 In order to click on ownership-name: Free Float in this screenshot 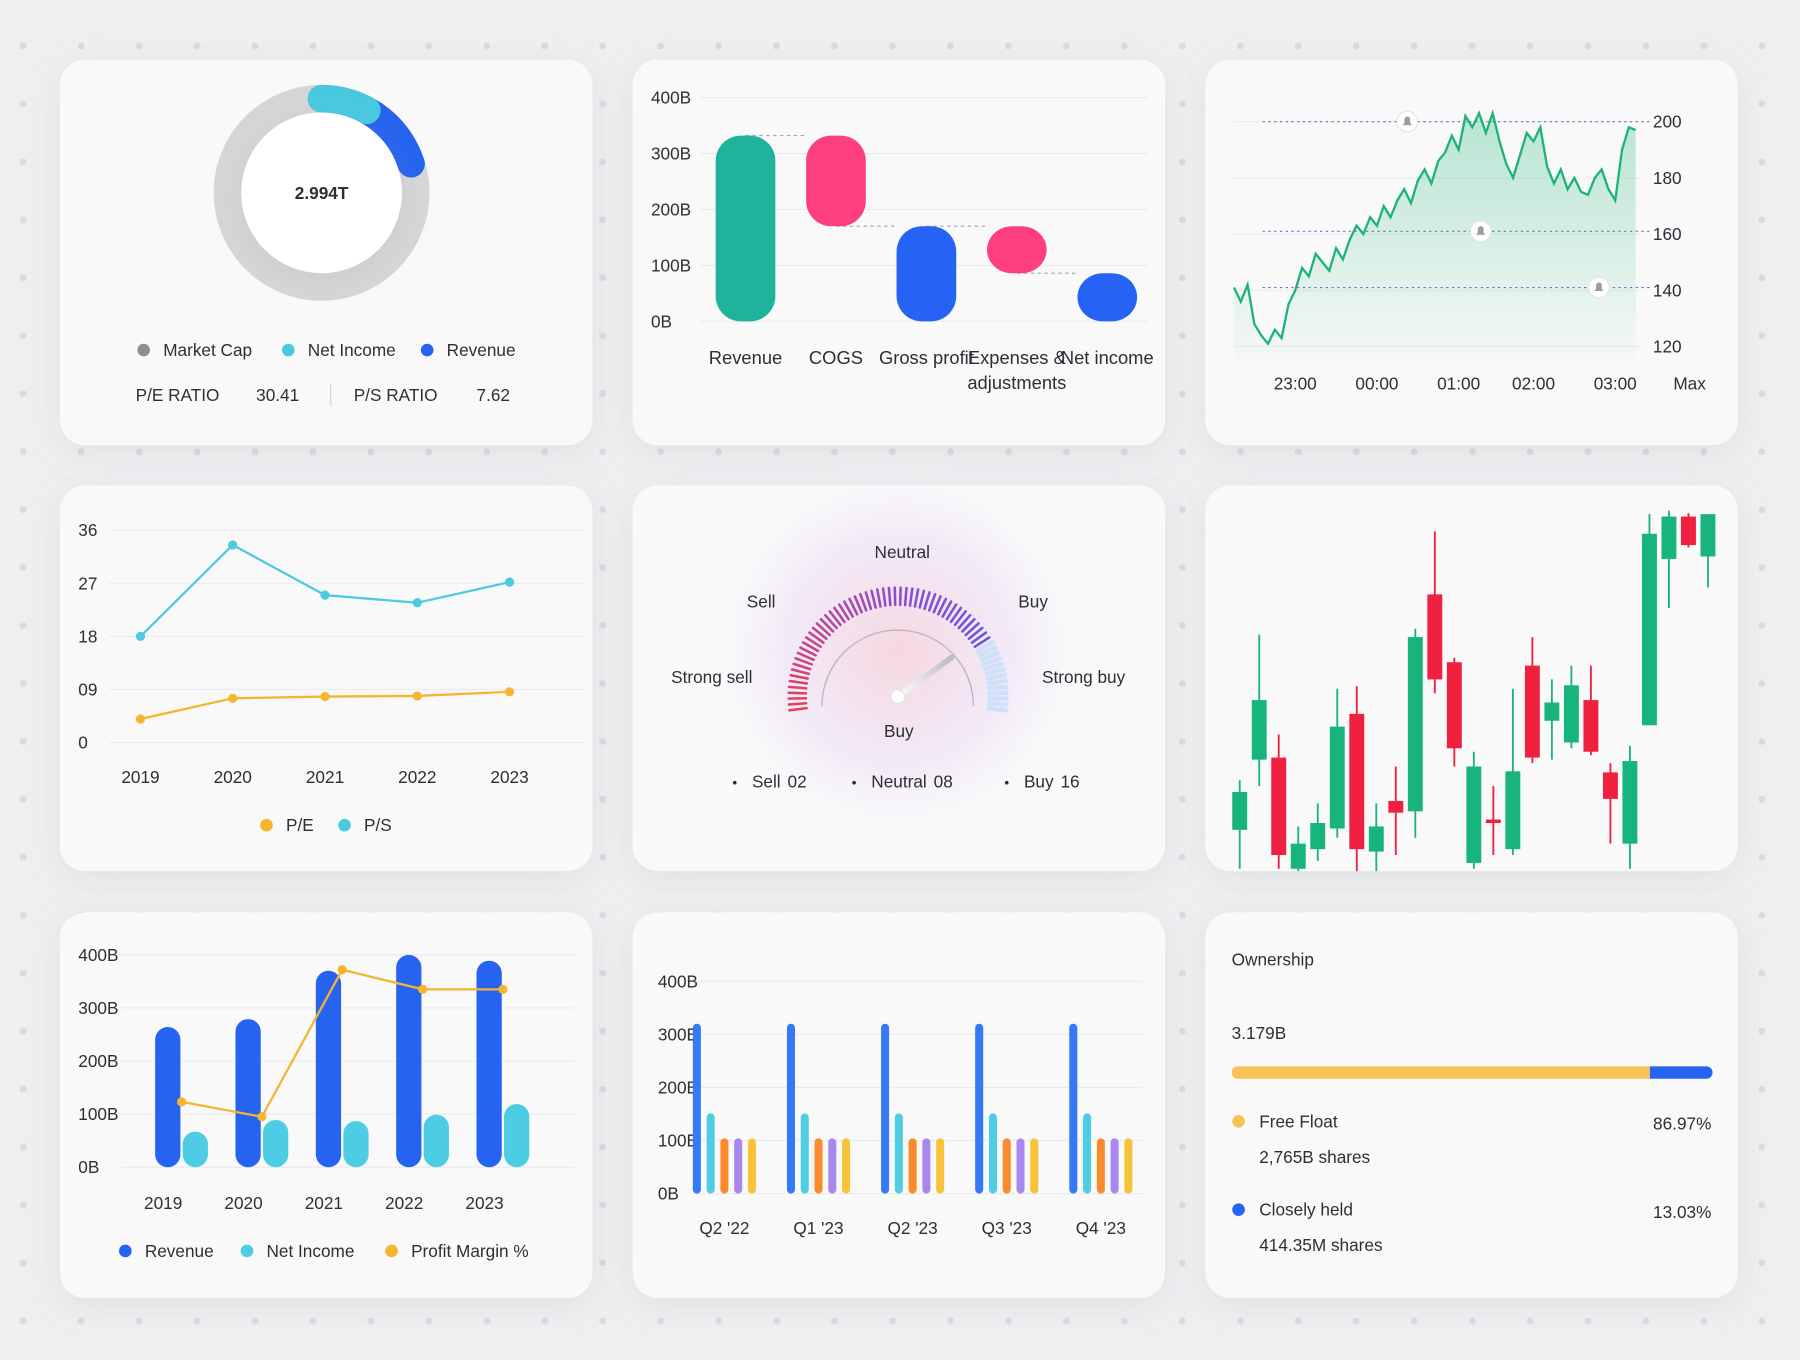, I will do `click(1298, 1121)`.